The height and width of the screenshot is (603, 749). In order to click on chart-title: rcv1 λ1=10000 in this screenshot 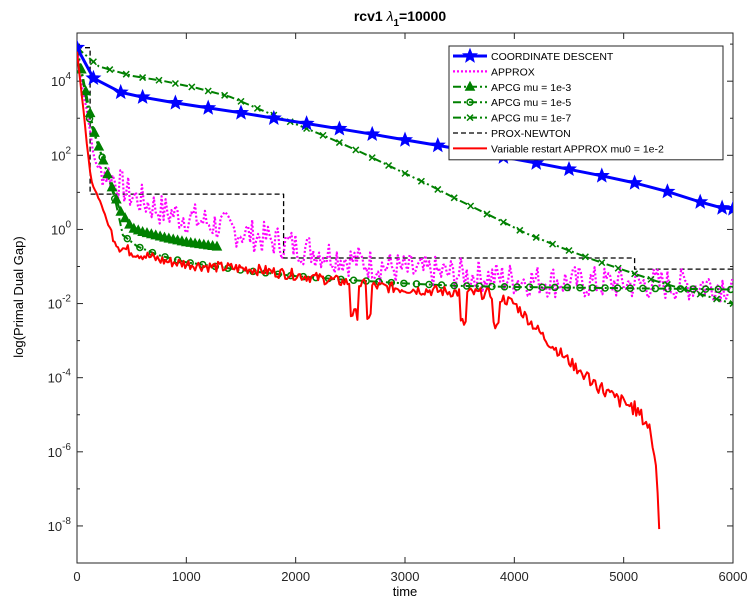, I will do `click(400, 18)`.